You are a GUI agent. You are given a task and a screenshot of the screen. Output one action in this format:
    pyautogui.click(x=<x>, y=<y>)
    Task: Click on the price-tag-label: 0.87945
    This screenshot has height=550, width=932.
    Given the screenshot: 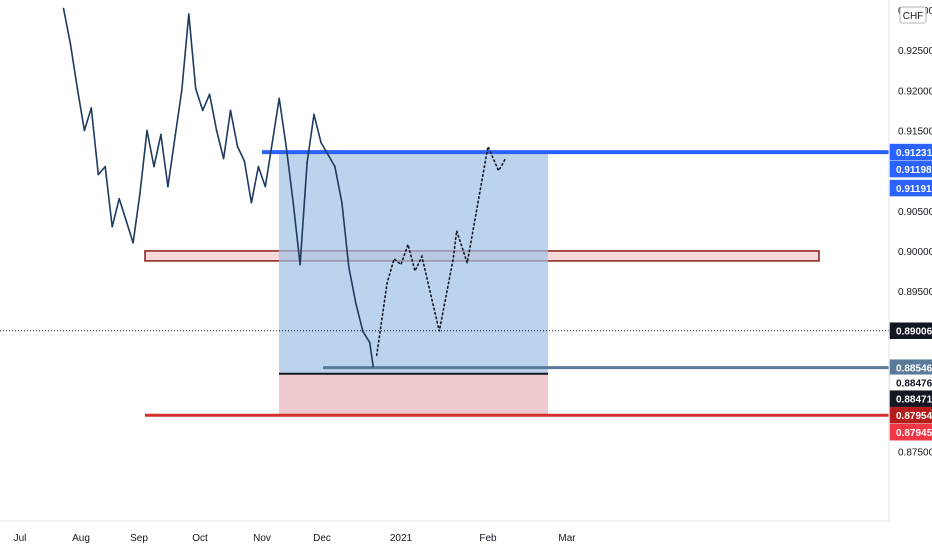 What is the action you would take?
    pyautogui.click(x=914, y=433)
    